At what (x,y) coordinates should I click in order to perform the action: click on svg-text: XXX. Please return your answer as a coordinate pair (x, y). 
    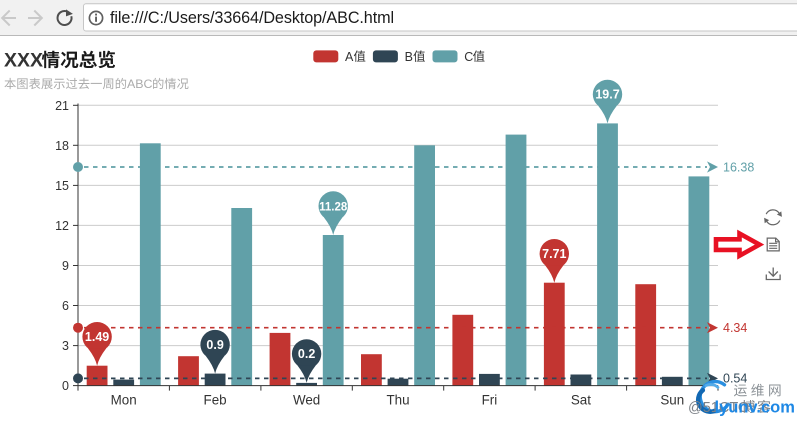
    Looking at the image, I should click on (23, 61).